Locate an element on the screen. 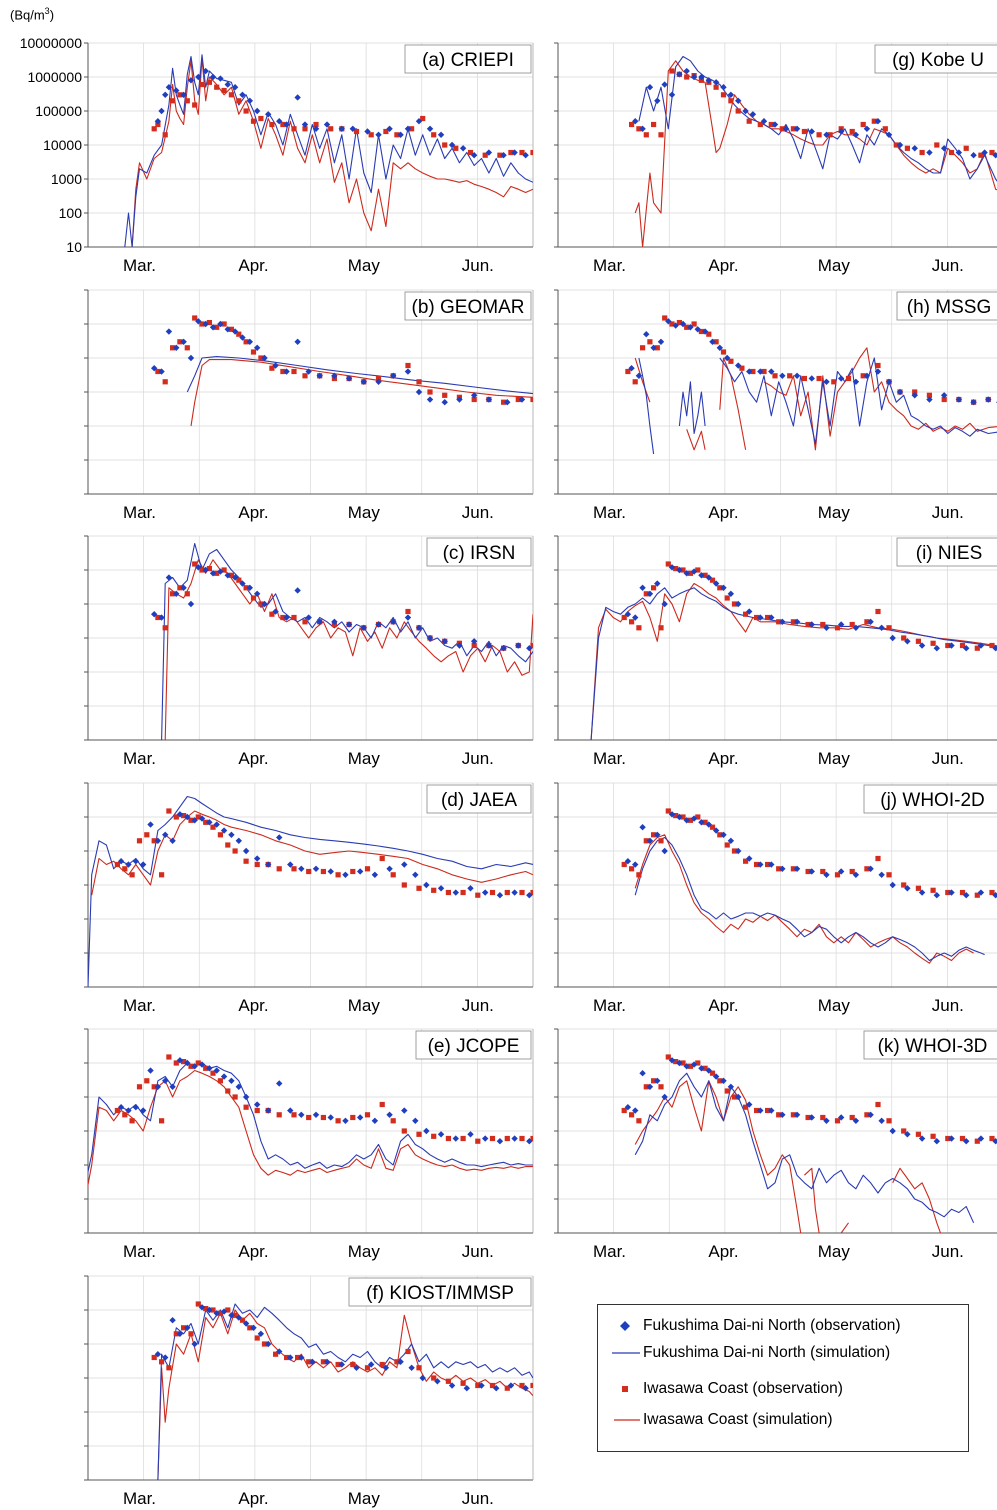 This screenshot has width=997, height=1510. y-tick-label: 1000 is located at coordinates (66, 179).